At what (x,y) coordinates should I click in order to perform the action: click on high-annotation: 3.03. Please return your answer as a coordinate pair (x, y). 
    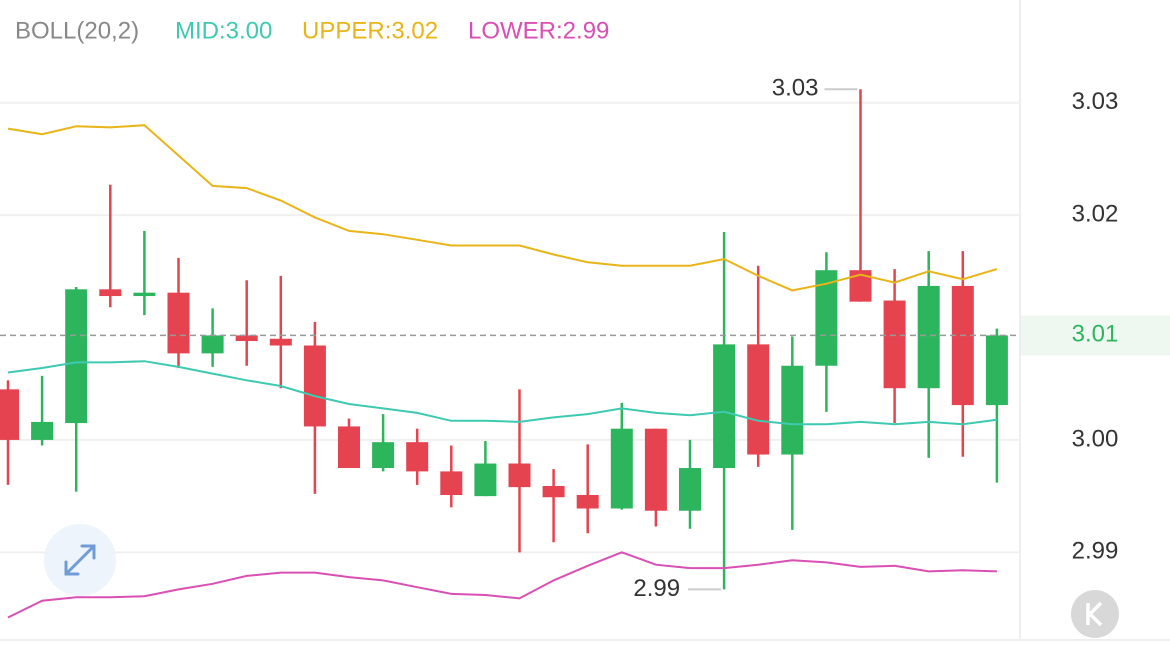
    Looking at the image, I should click on (795, 88).